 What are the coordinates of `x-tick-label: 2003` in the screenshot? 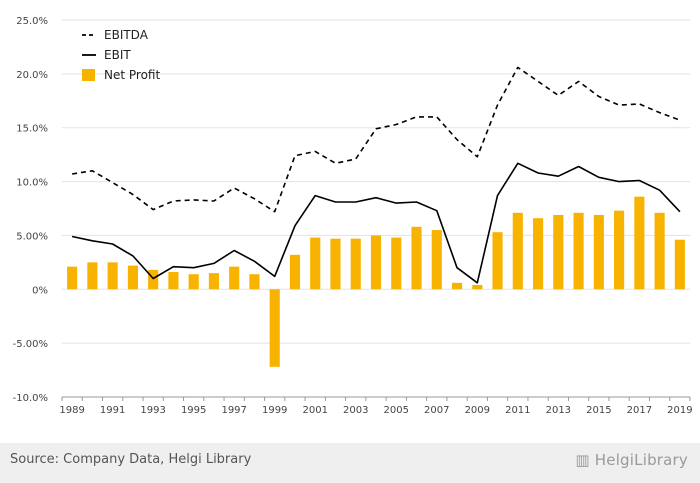 It's located at (355, 410).